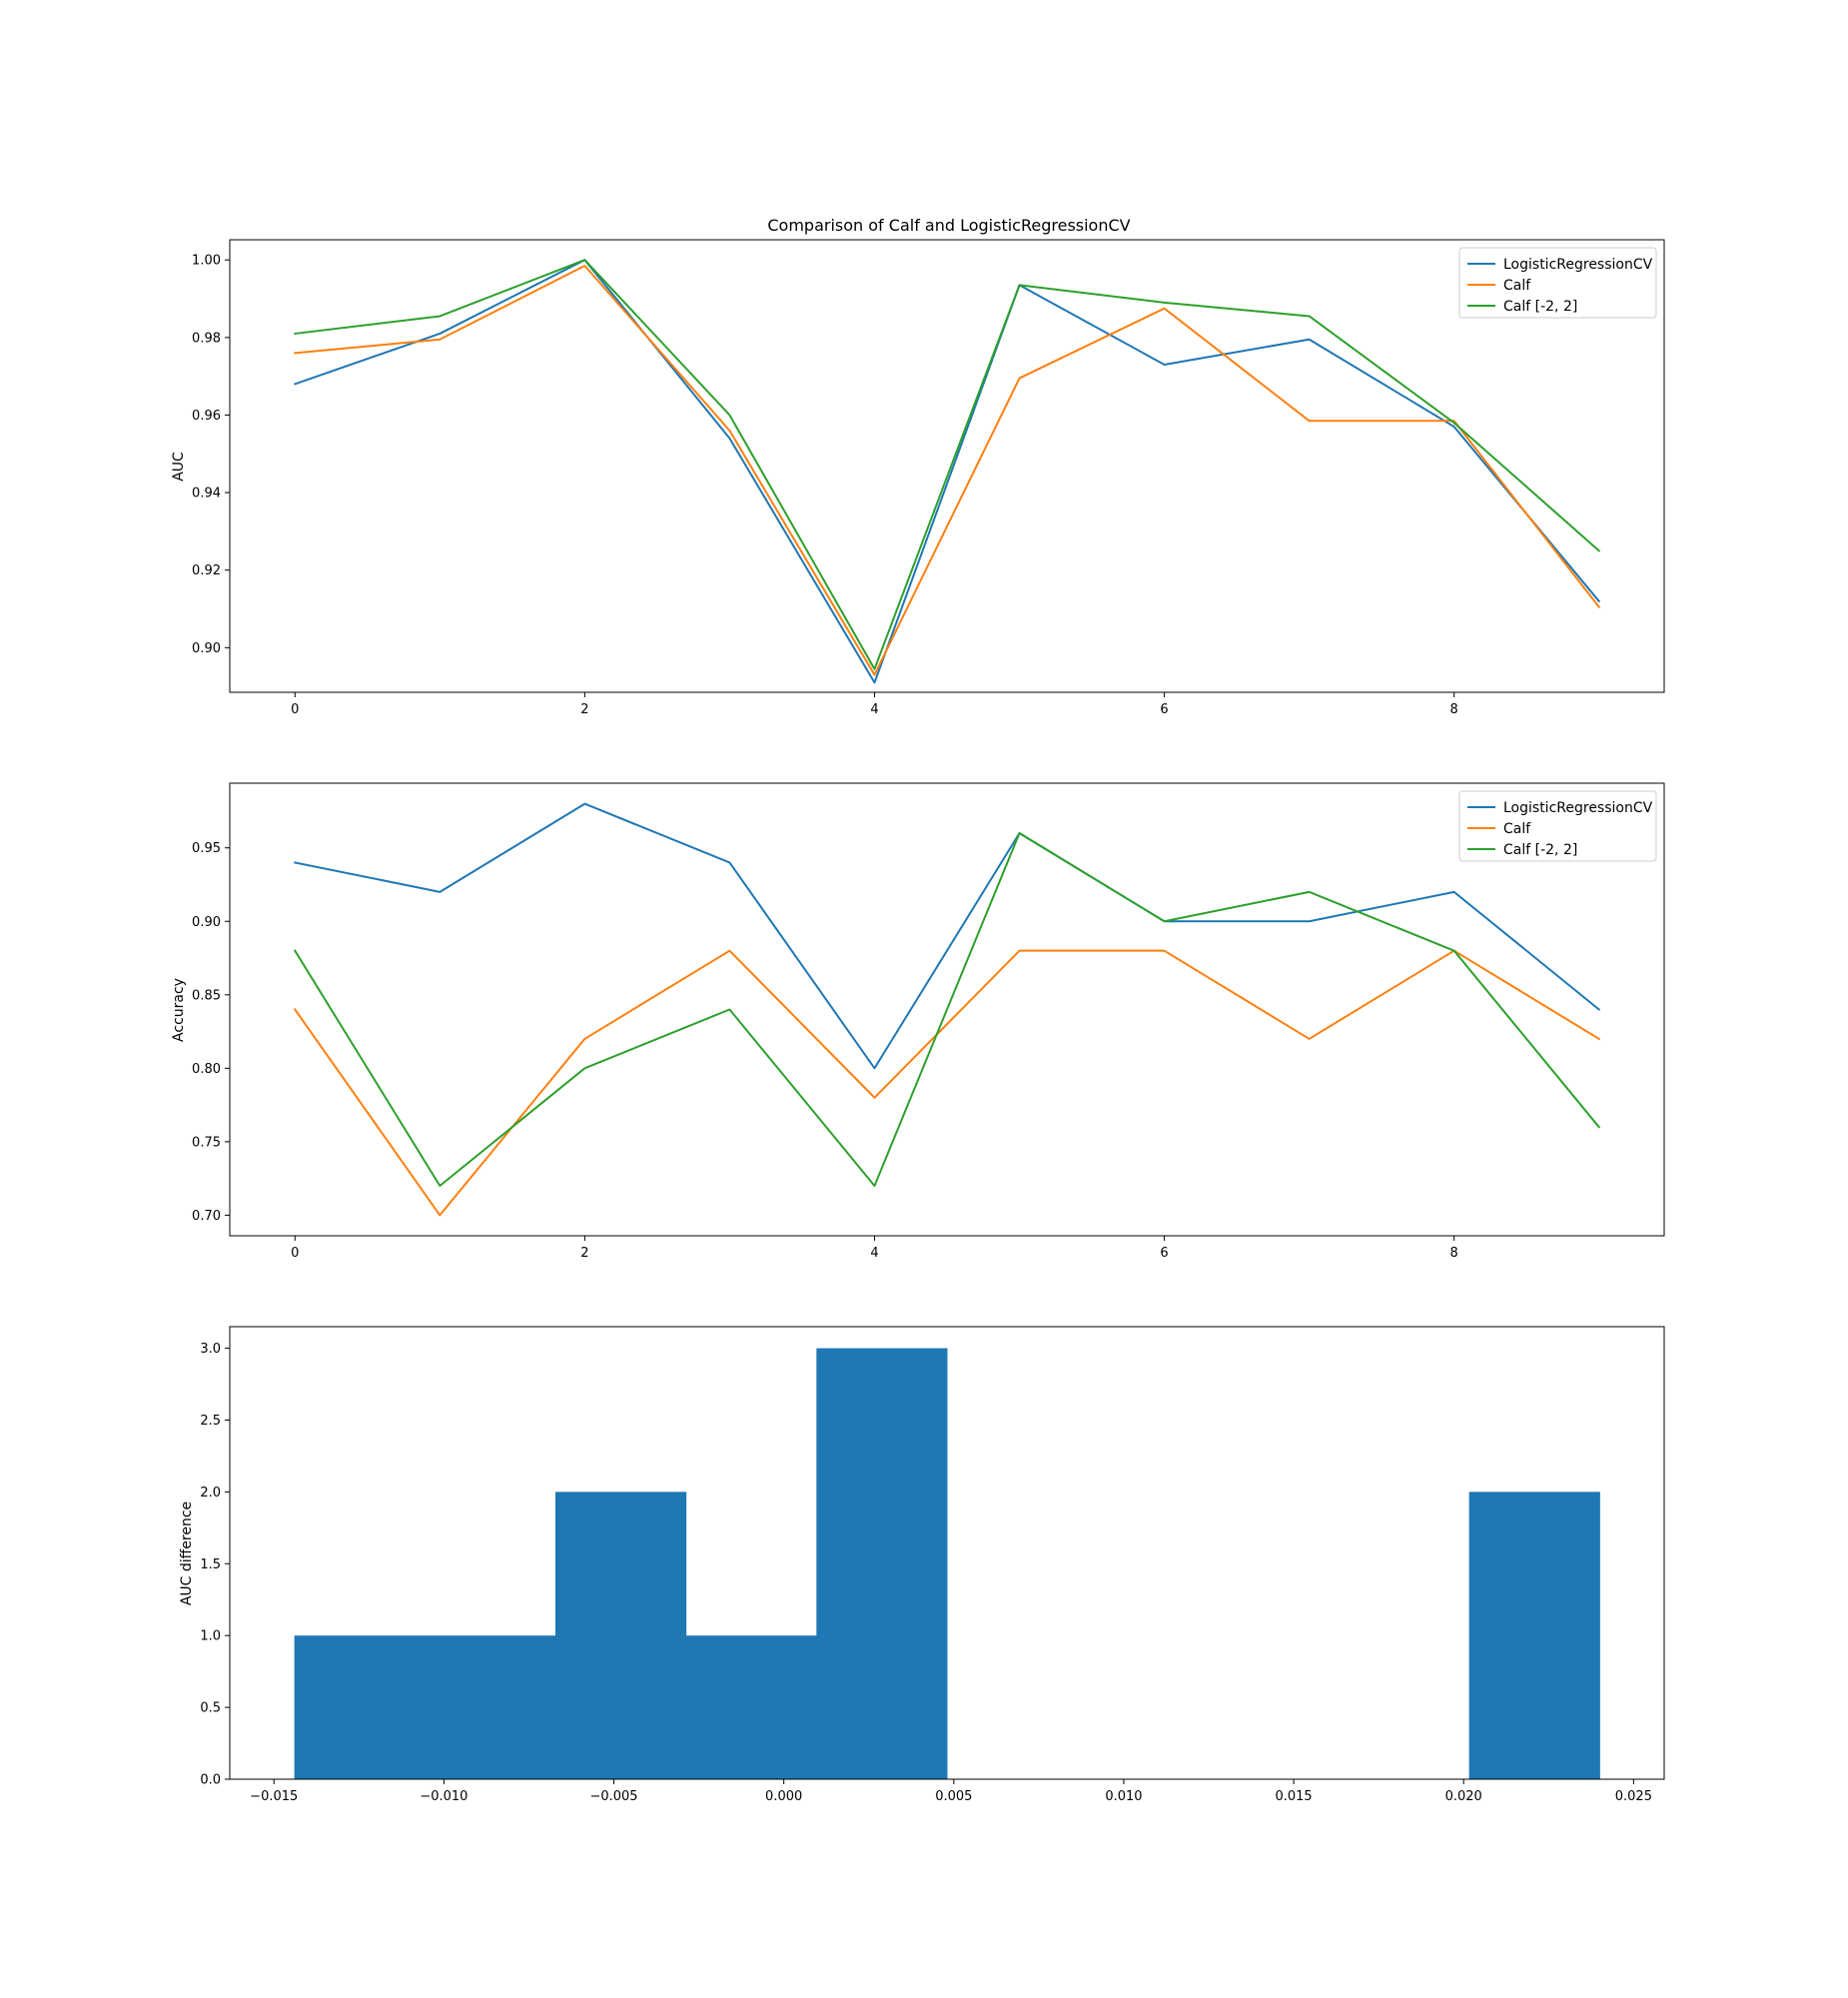 The height and width of the screenshot is (1998, 1848). I want to click on y-axis-label-accuracy: Accuracy, so click(179, 1010).